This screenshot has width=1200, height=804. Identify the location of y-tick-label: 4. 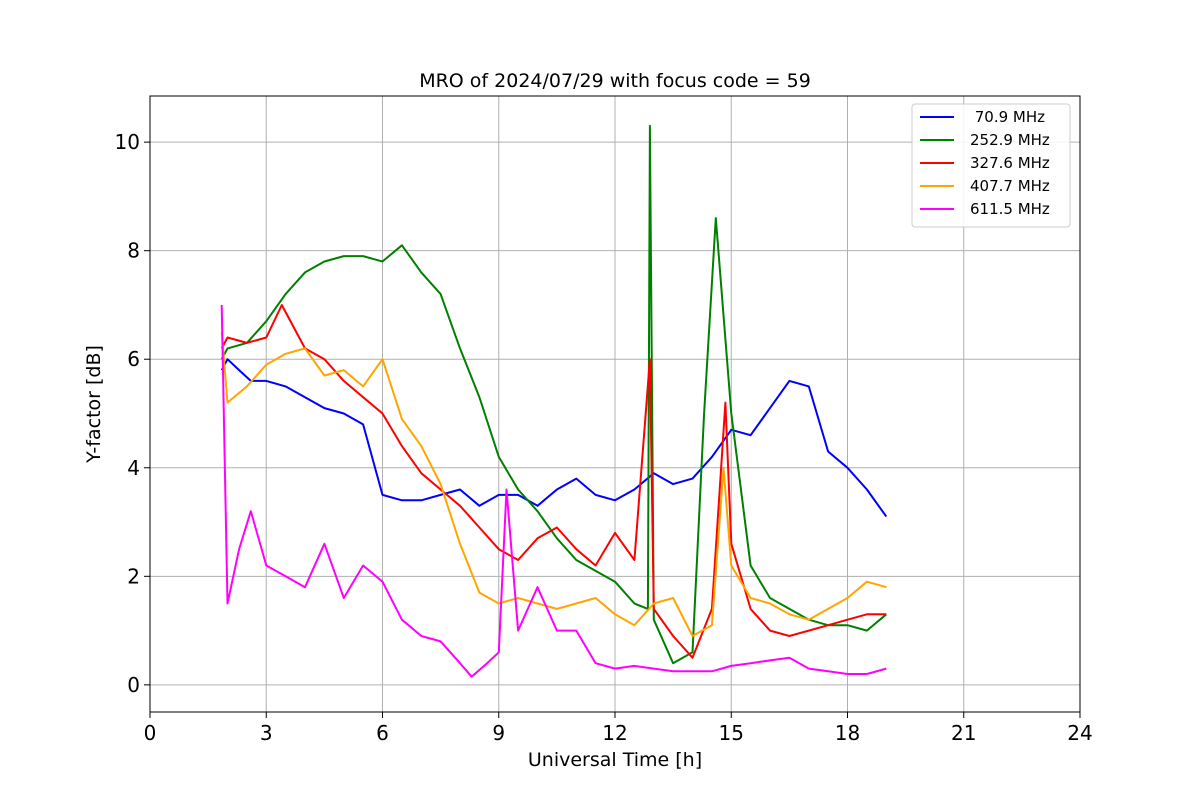
(133, 468).